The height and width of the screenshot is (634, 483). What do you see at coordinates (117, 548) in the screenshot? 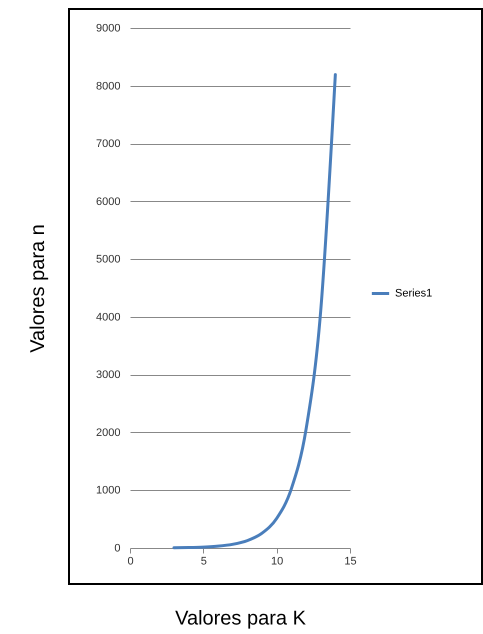
I see `y-tick-label: 0` at bounding box center [117, 548].